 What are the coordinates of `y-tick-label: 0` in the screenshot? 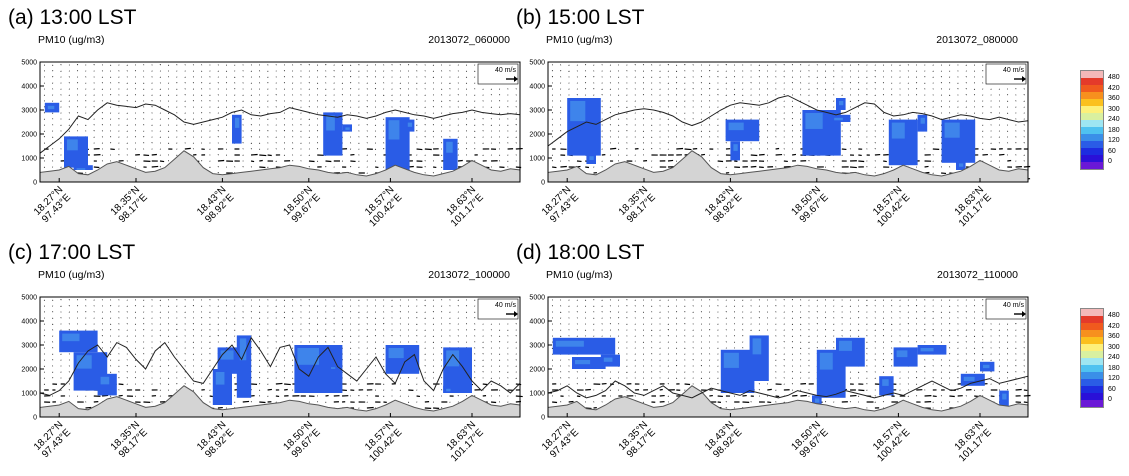 It's located at (543, 183).